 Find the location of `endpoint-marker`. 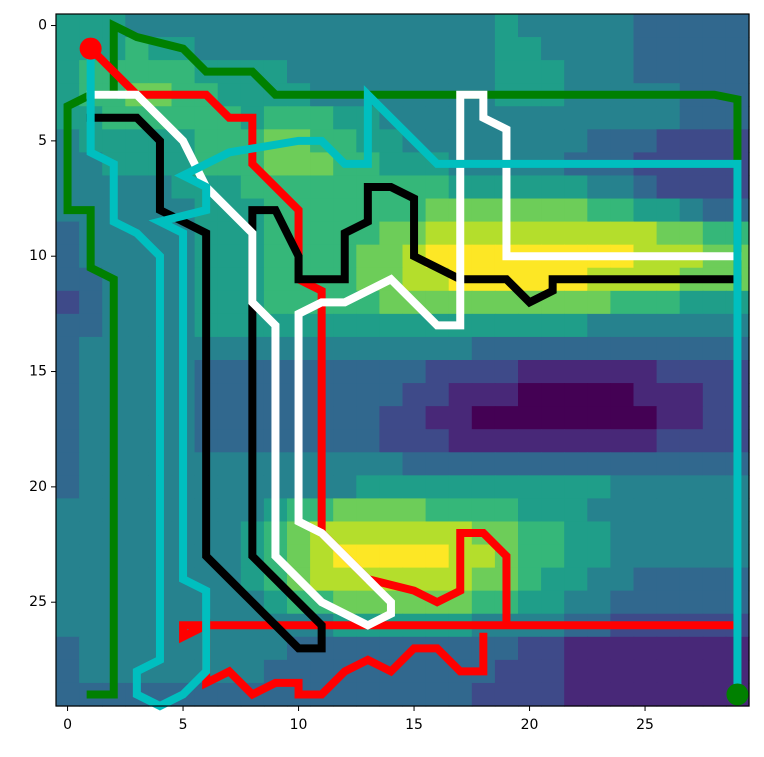

endpoint-marker is located at coordinates (90, 48).